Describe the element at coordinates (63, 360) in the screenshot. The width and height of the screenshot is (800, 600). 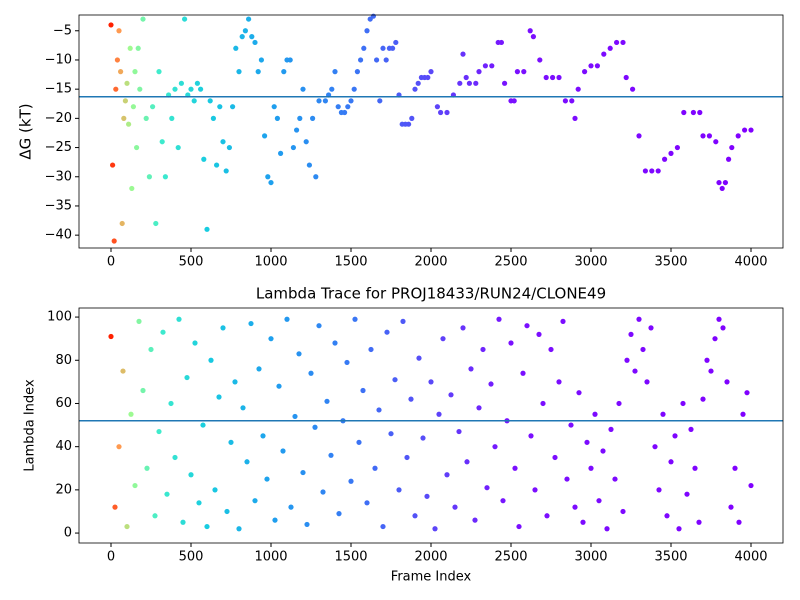
I see `y-tick-label: 80` at that location.